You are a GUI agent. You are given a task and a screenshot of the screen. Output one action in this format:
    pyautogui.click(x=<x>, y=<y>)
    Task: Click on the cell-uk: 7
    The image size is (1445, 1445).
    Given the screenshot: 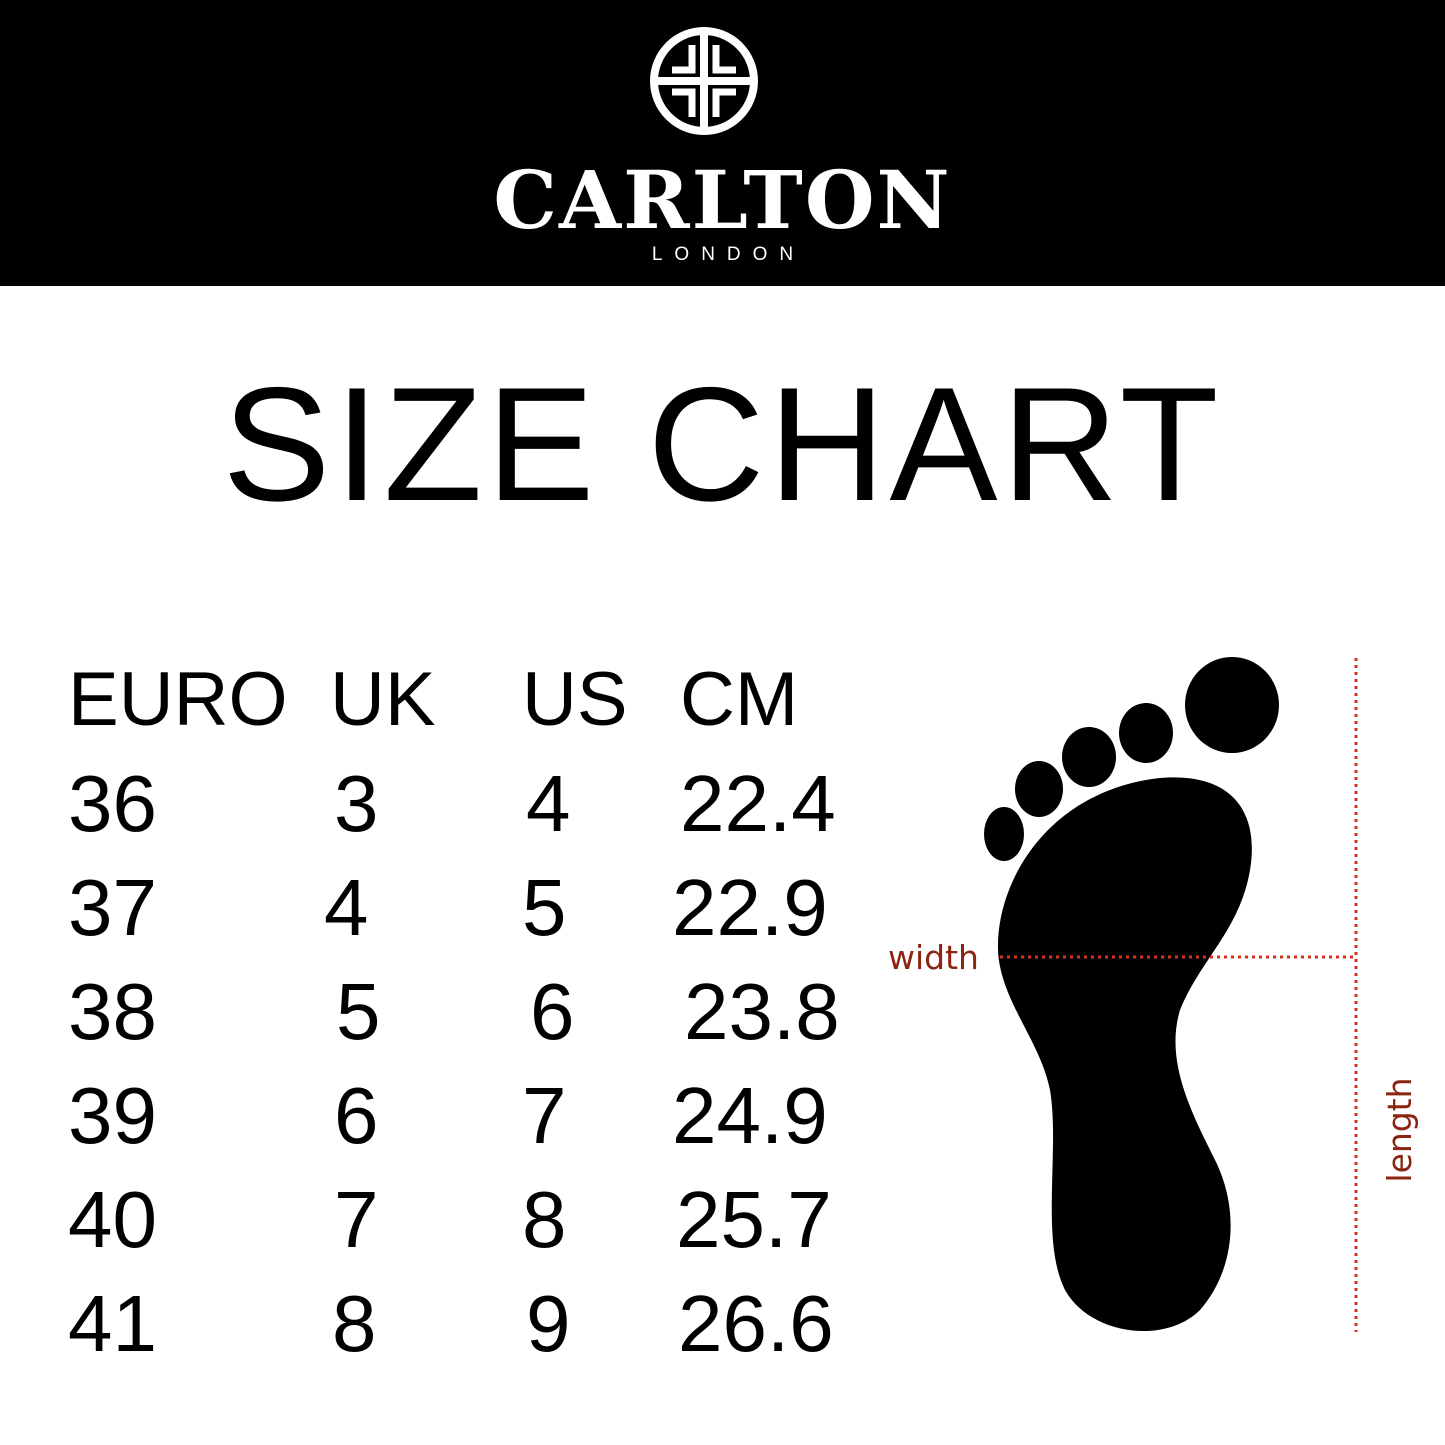 What is the action you would take?
    pyautogui.click(x=356, y=1219)
    